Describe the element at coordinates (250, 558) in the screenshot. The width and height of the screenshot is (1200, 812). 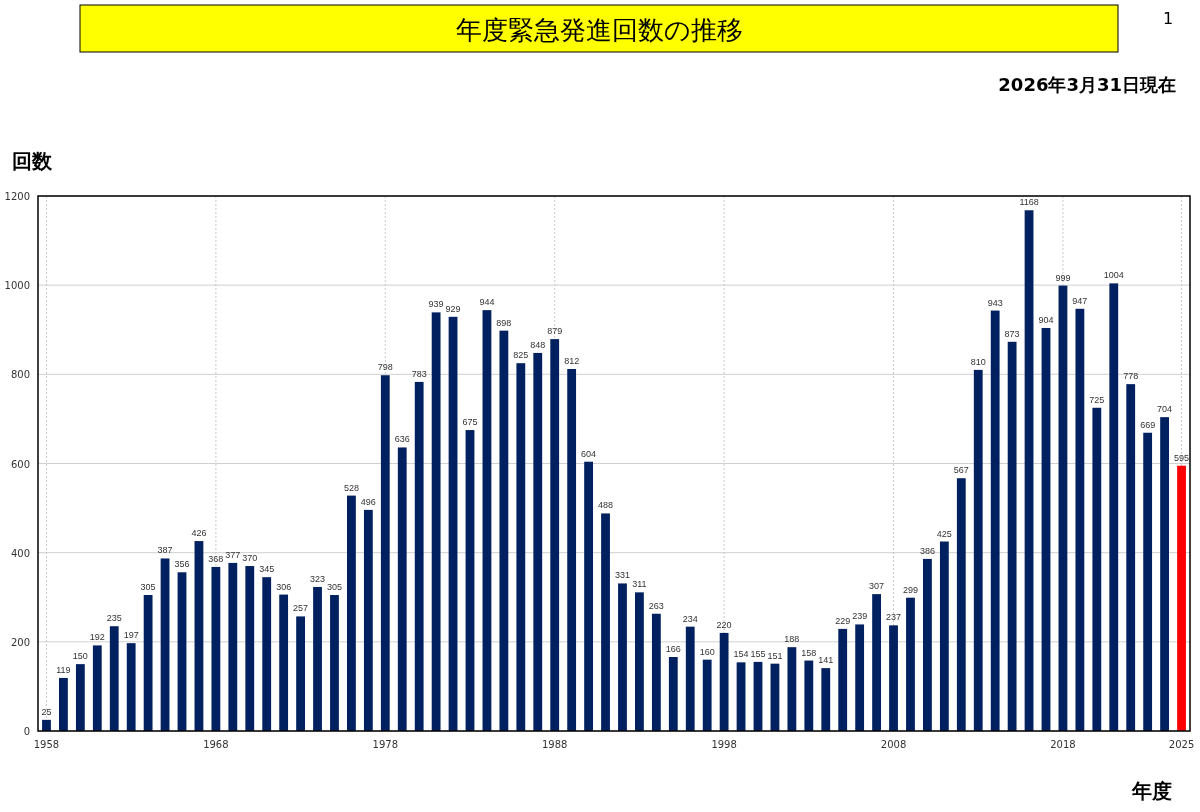
I see `data-label: 370` at that location.